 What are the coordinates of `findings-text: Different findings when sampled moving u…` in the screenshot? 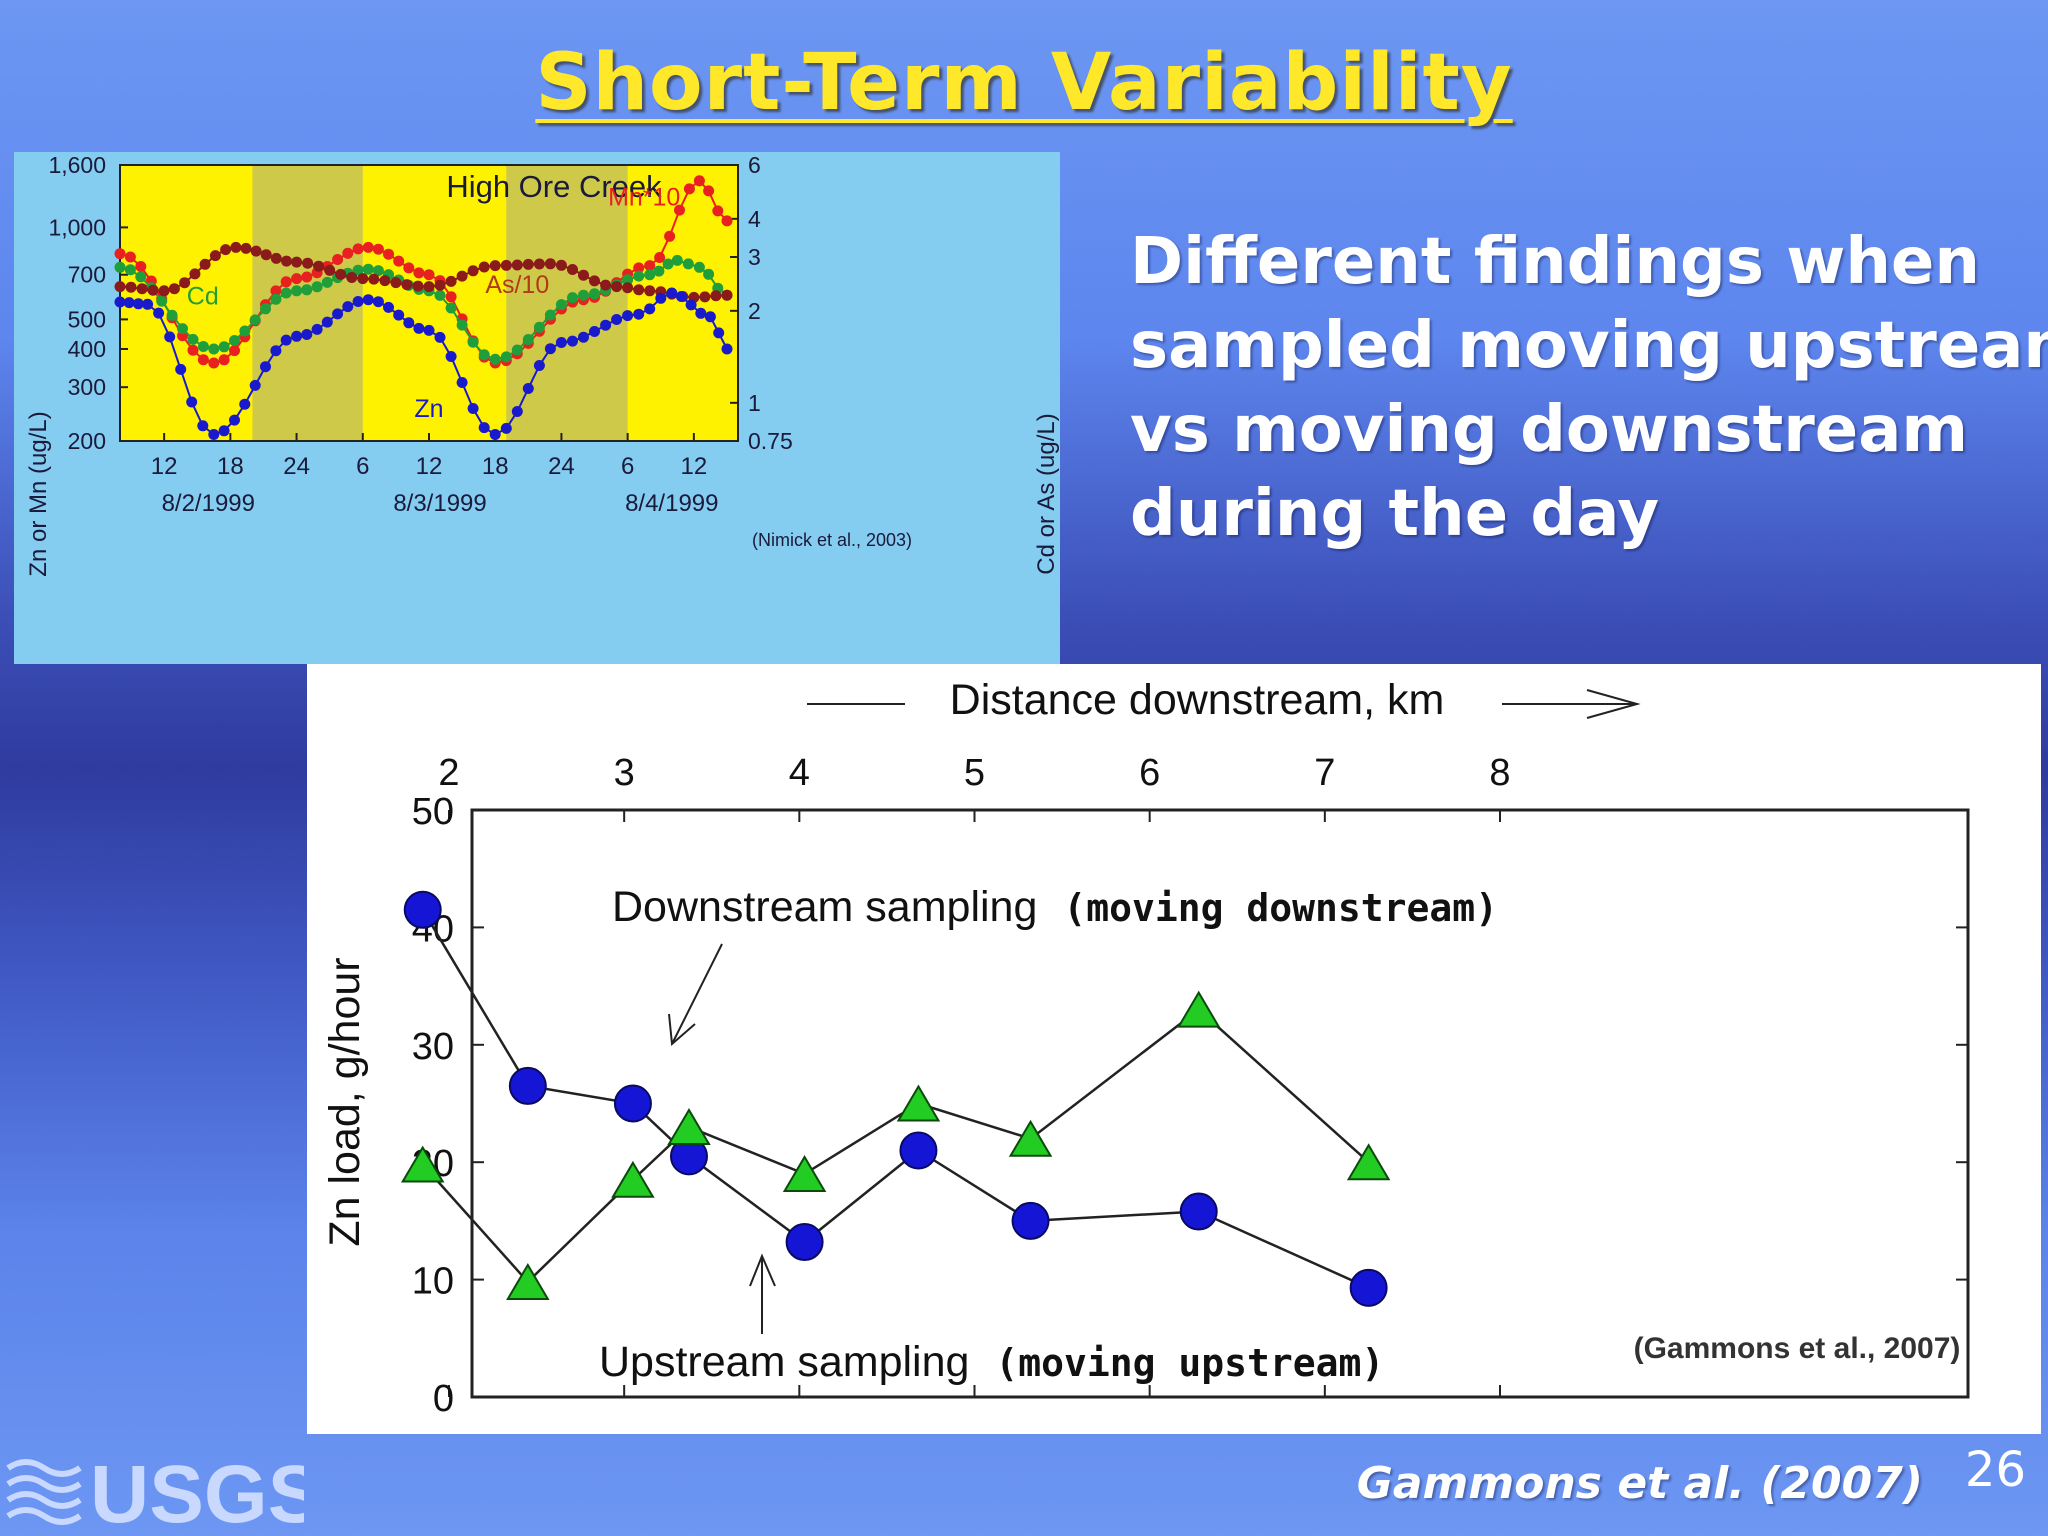 It's located at (1589, 388).